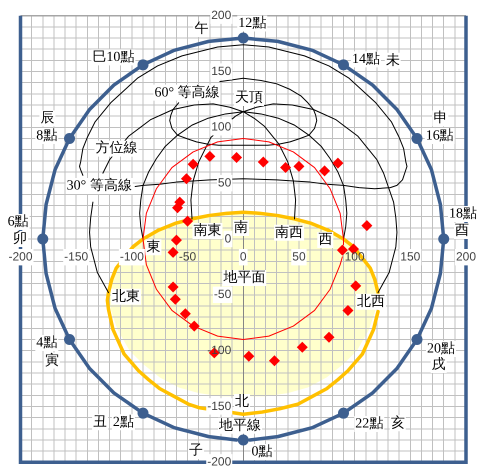 The width and height of the screenshot is (496, 474). I want to click on annotation: 18點, so click(463, 214).